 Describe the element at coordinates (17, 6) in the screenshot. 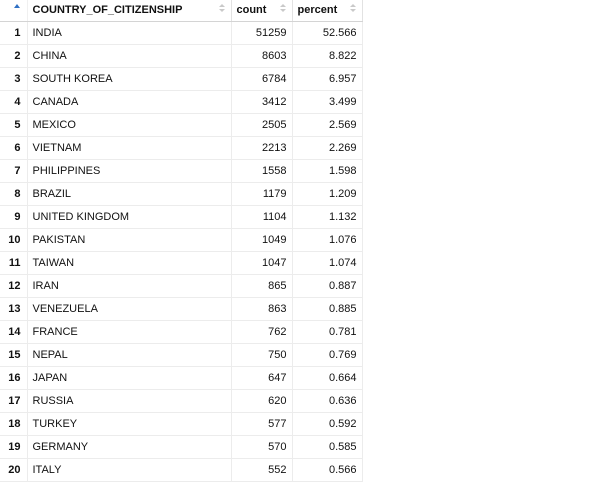

I see `sort-ascending-icon` at that location.